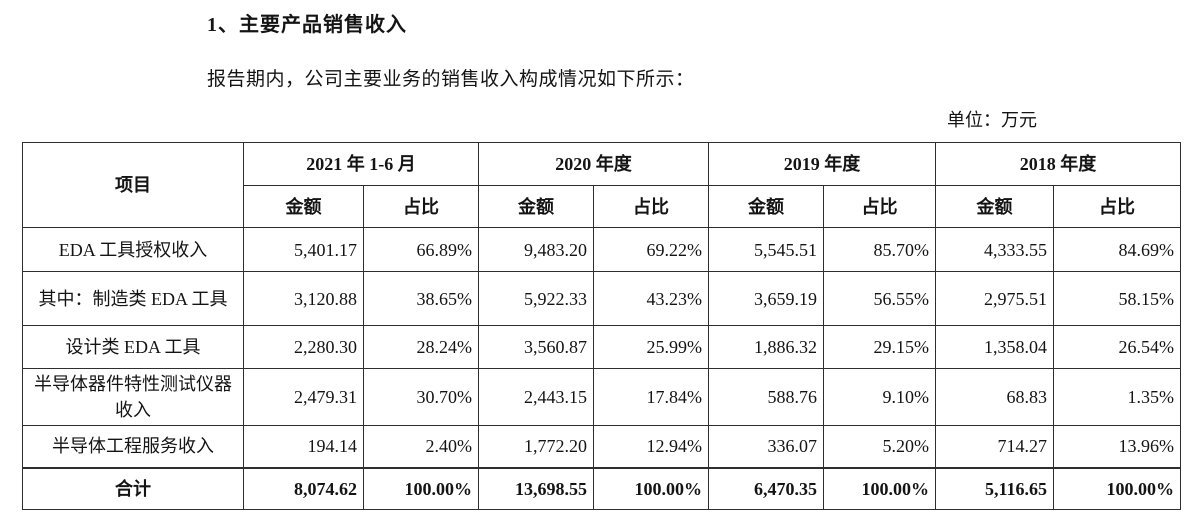 The image size is (1195, 526). I want to click on col-header-ratio-2019: 占比, so click(879, 206).